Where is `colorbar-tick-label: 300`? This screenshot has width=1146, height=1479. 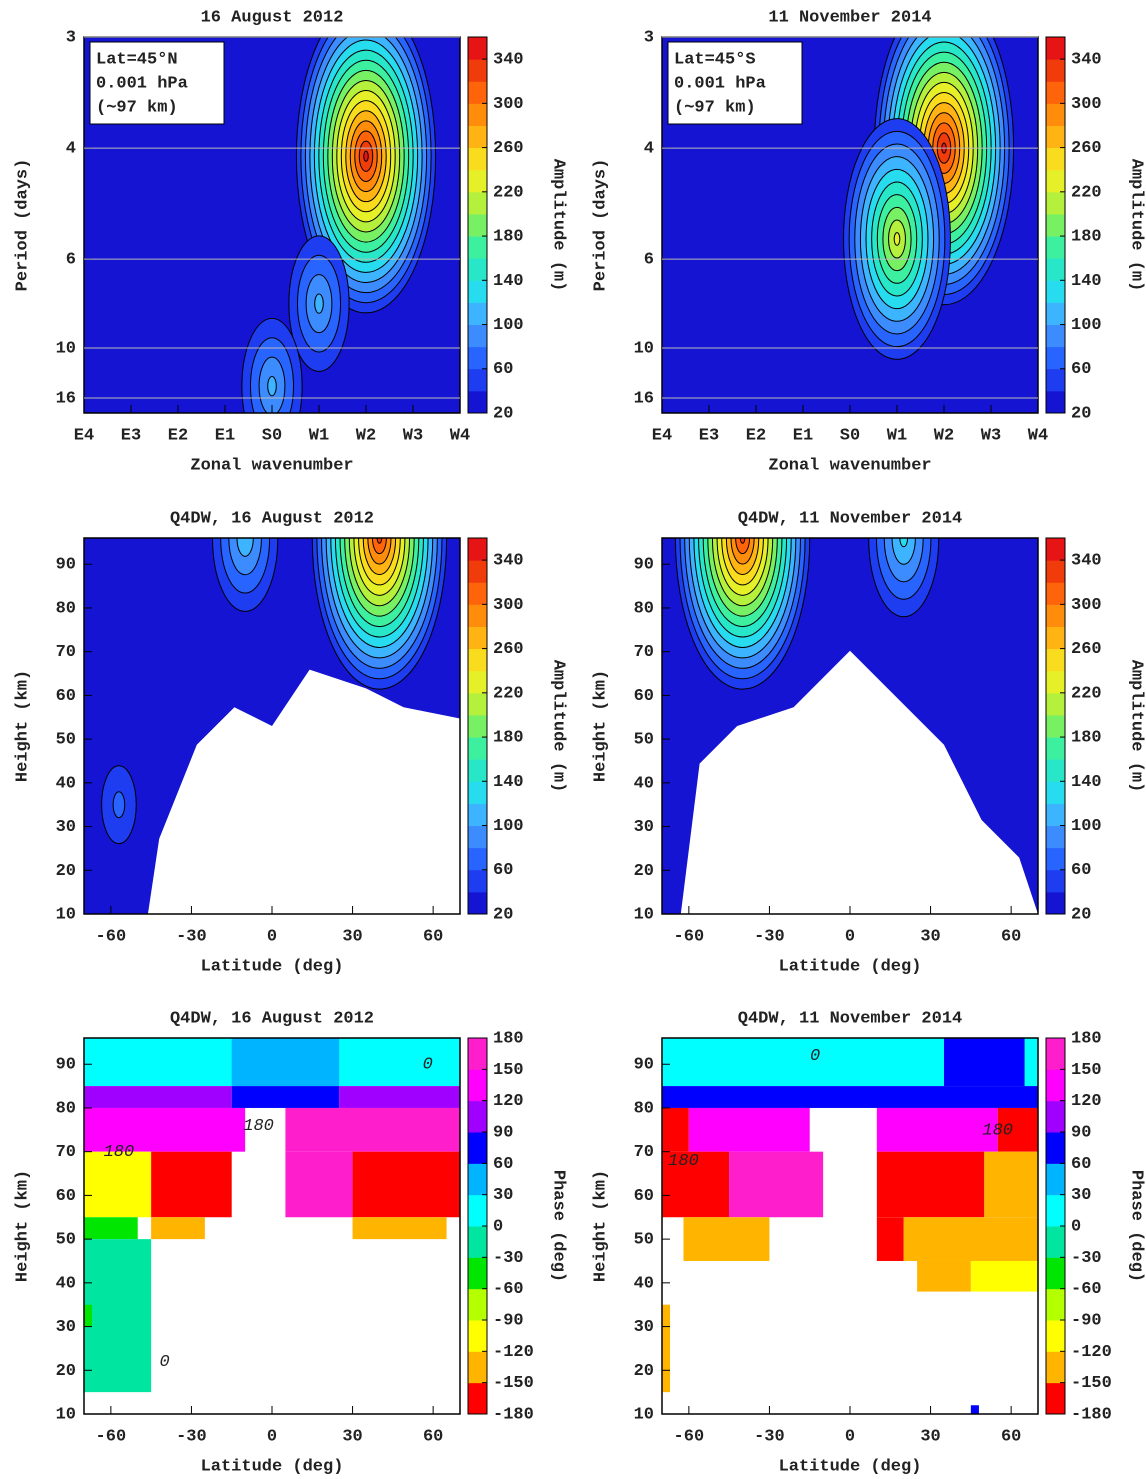
colorbar-tick-label: 300 is located at coordinates (1086, 605).